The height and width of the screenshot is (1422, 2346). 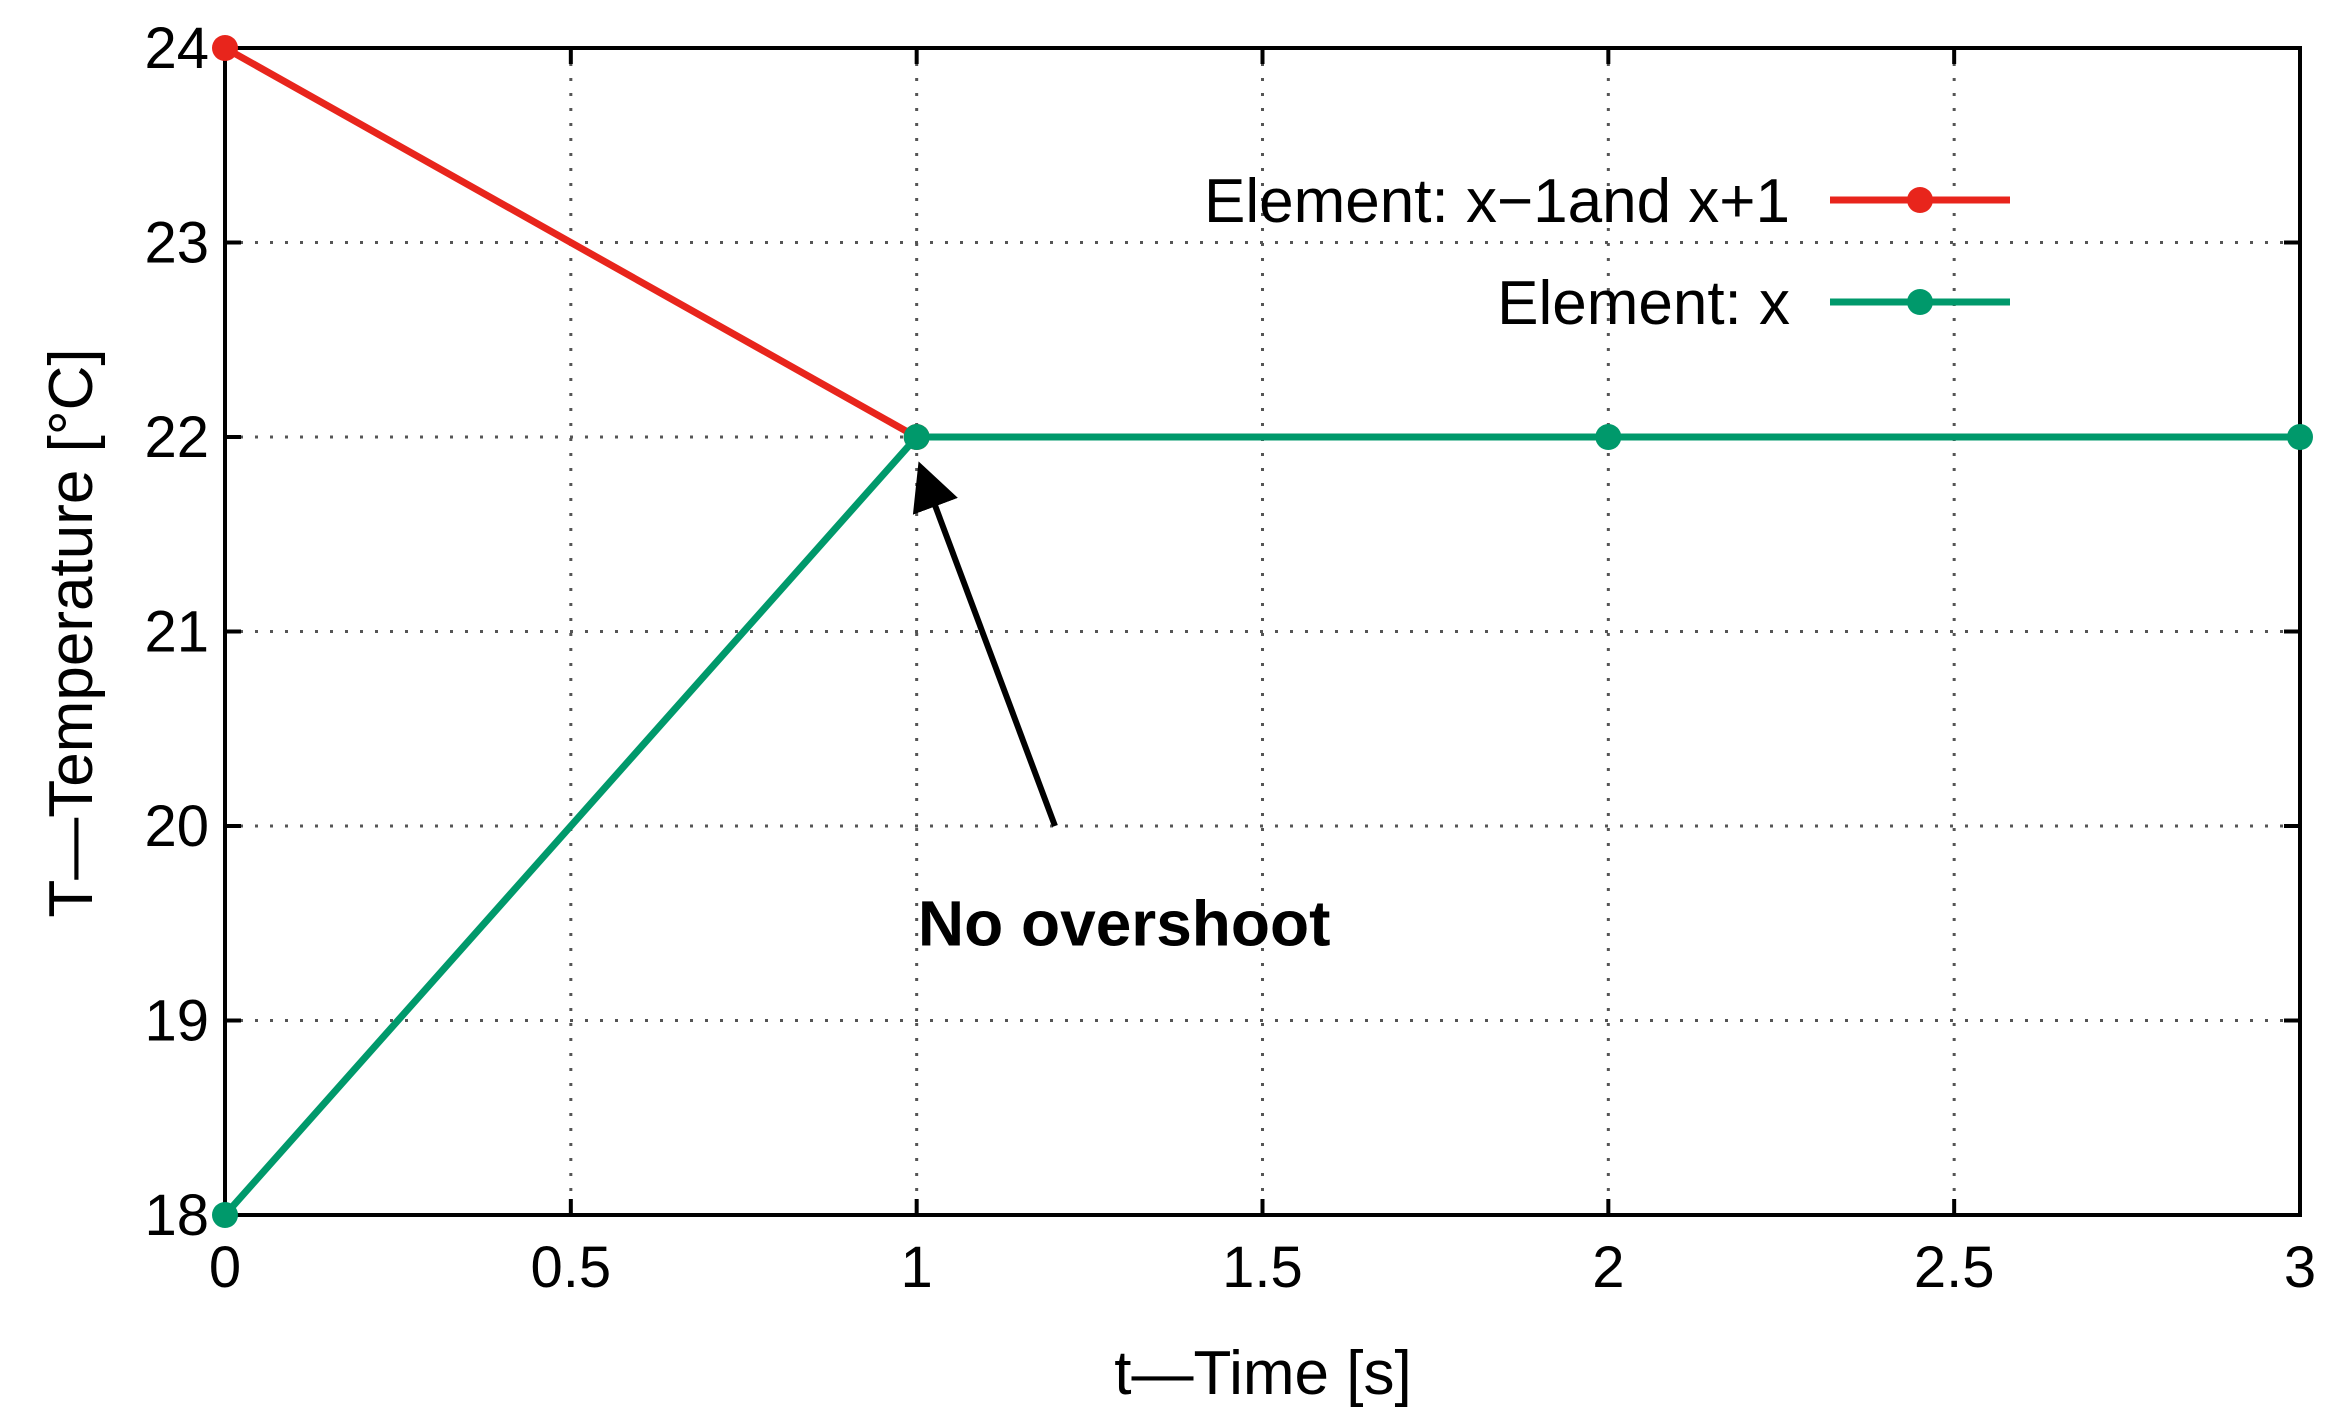 I want to click on legend-label: Element: x−1and x+1, so click(x=1497, y=201).